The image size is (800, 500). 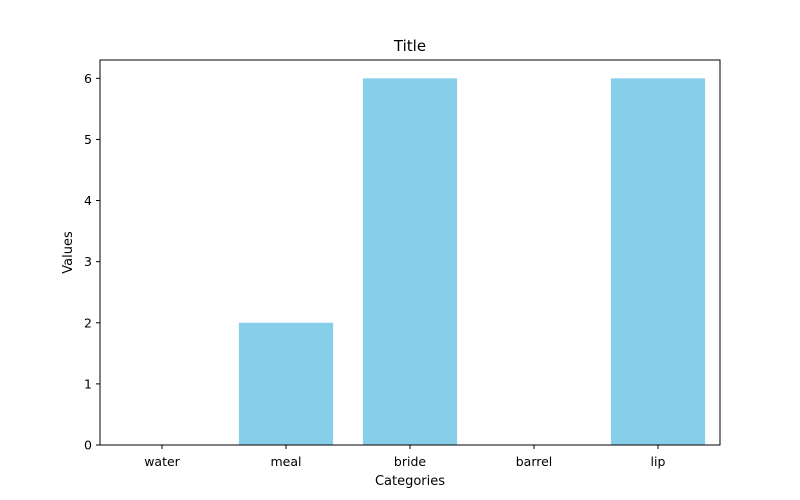 I want to click on x-axis-label: Categories, so click(x=410, y=481).